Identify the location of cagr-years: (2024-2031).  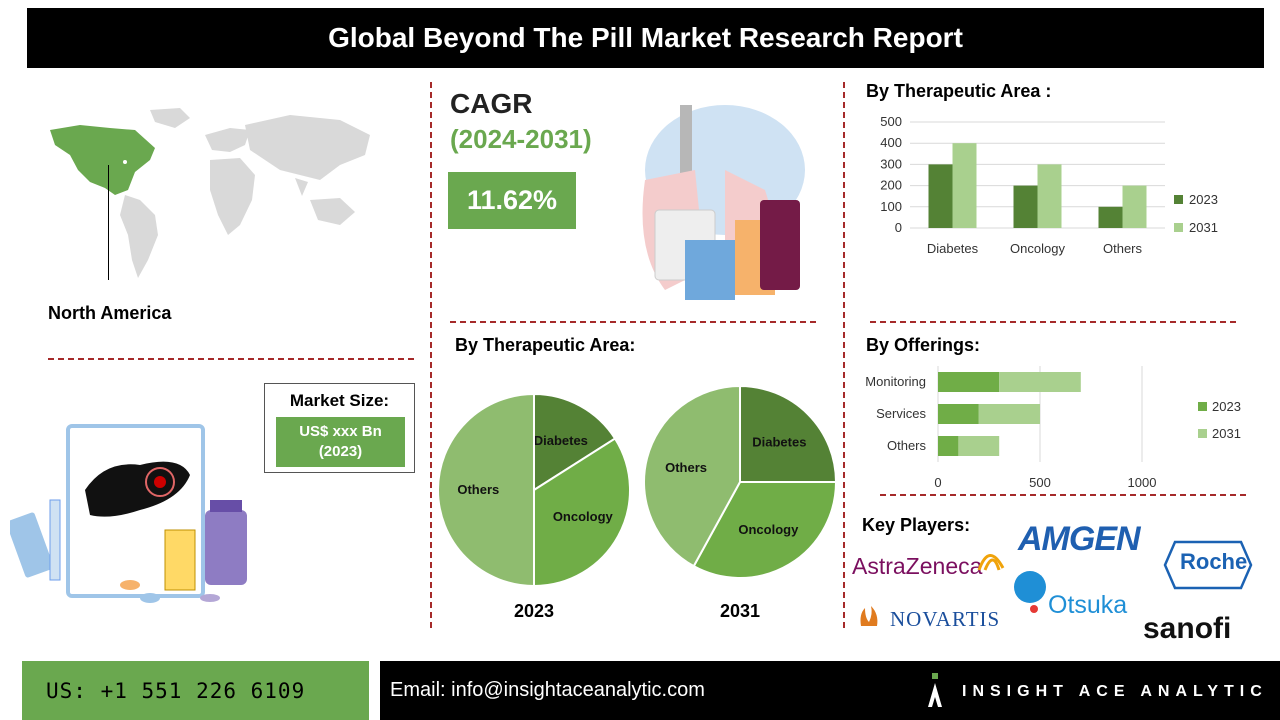
(521, 139).